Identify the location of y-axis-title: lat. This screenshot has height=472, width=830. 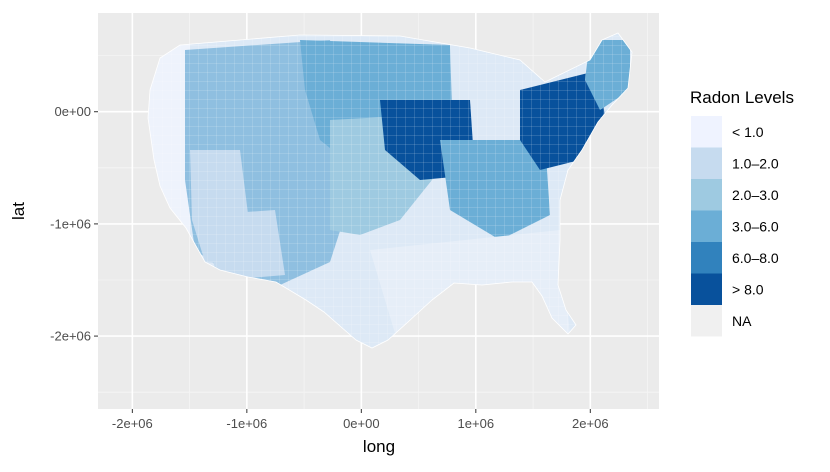
(18, 211).